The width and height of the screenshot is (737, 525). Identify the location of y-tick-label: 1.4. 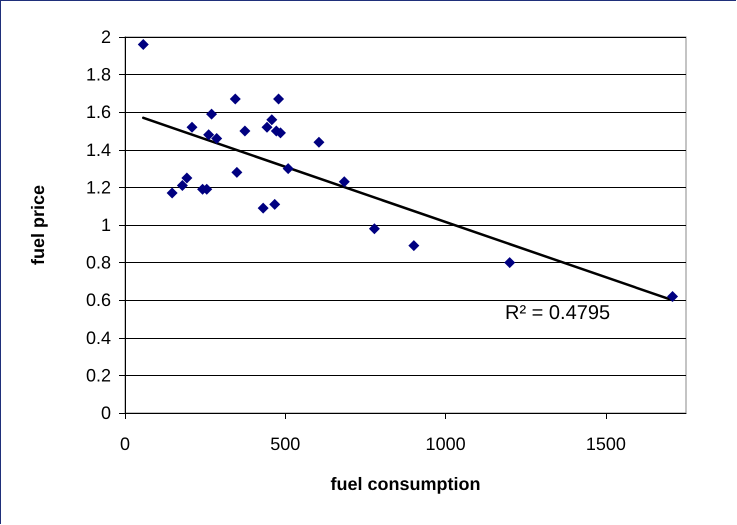
(98, 150).